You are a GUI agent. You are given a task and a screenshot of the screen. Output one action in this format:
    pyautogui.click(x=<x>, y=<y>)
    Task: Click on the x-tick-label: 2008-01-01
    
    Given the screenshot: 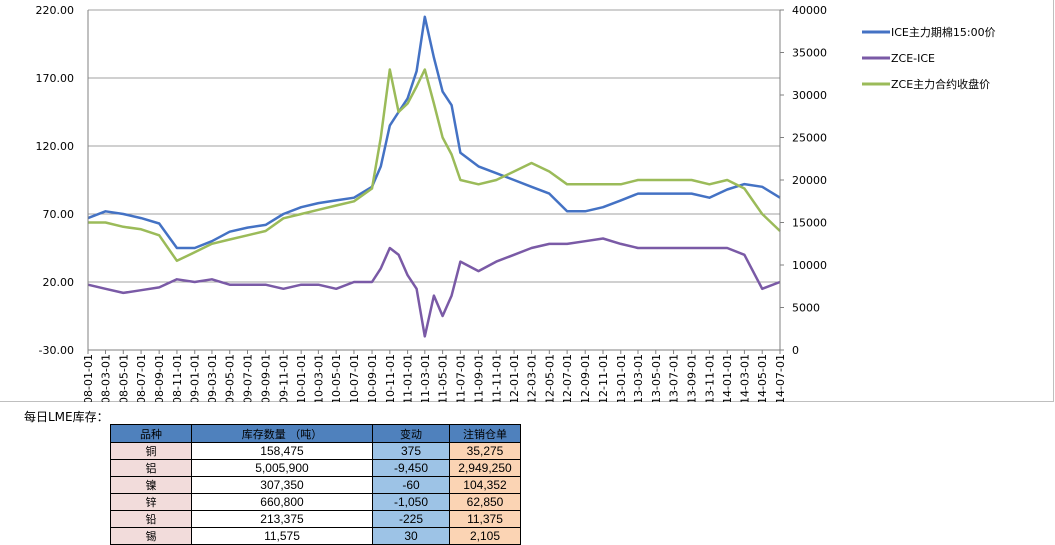 What is the action you would take?
    pyautogui.click(x=88, y=378)
    